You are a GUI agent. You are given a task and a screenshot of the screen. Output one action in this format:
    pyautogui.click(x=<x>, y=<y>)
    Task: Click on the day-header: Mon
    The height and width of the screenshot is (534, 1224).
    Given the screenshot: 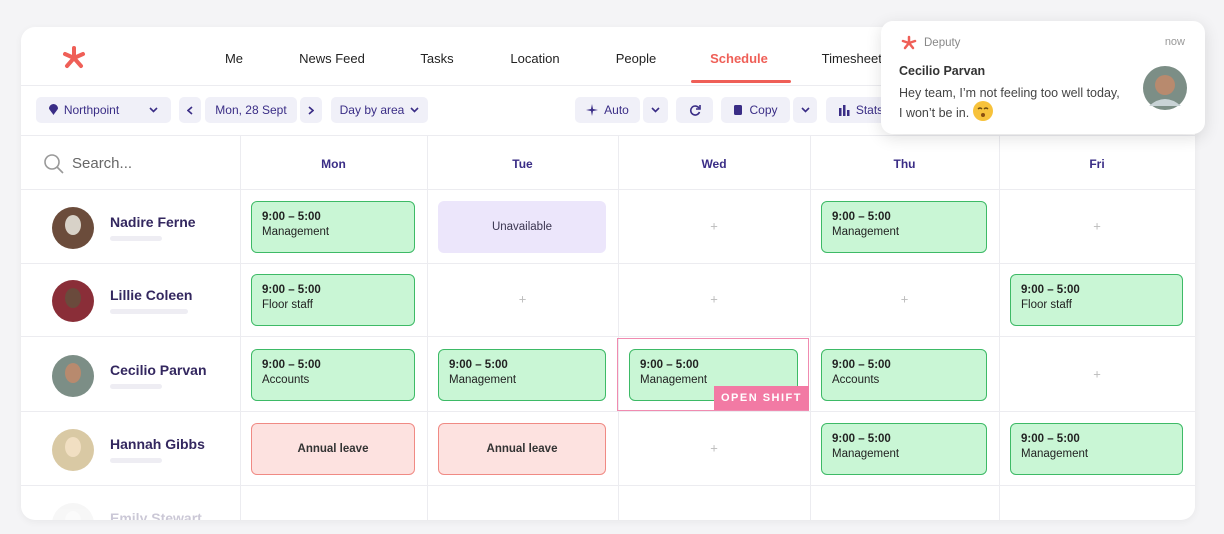 What is the action you would take?
    pyautogui.click(x=333, y=164)
    